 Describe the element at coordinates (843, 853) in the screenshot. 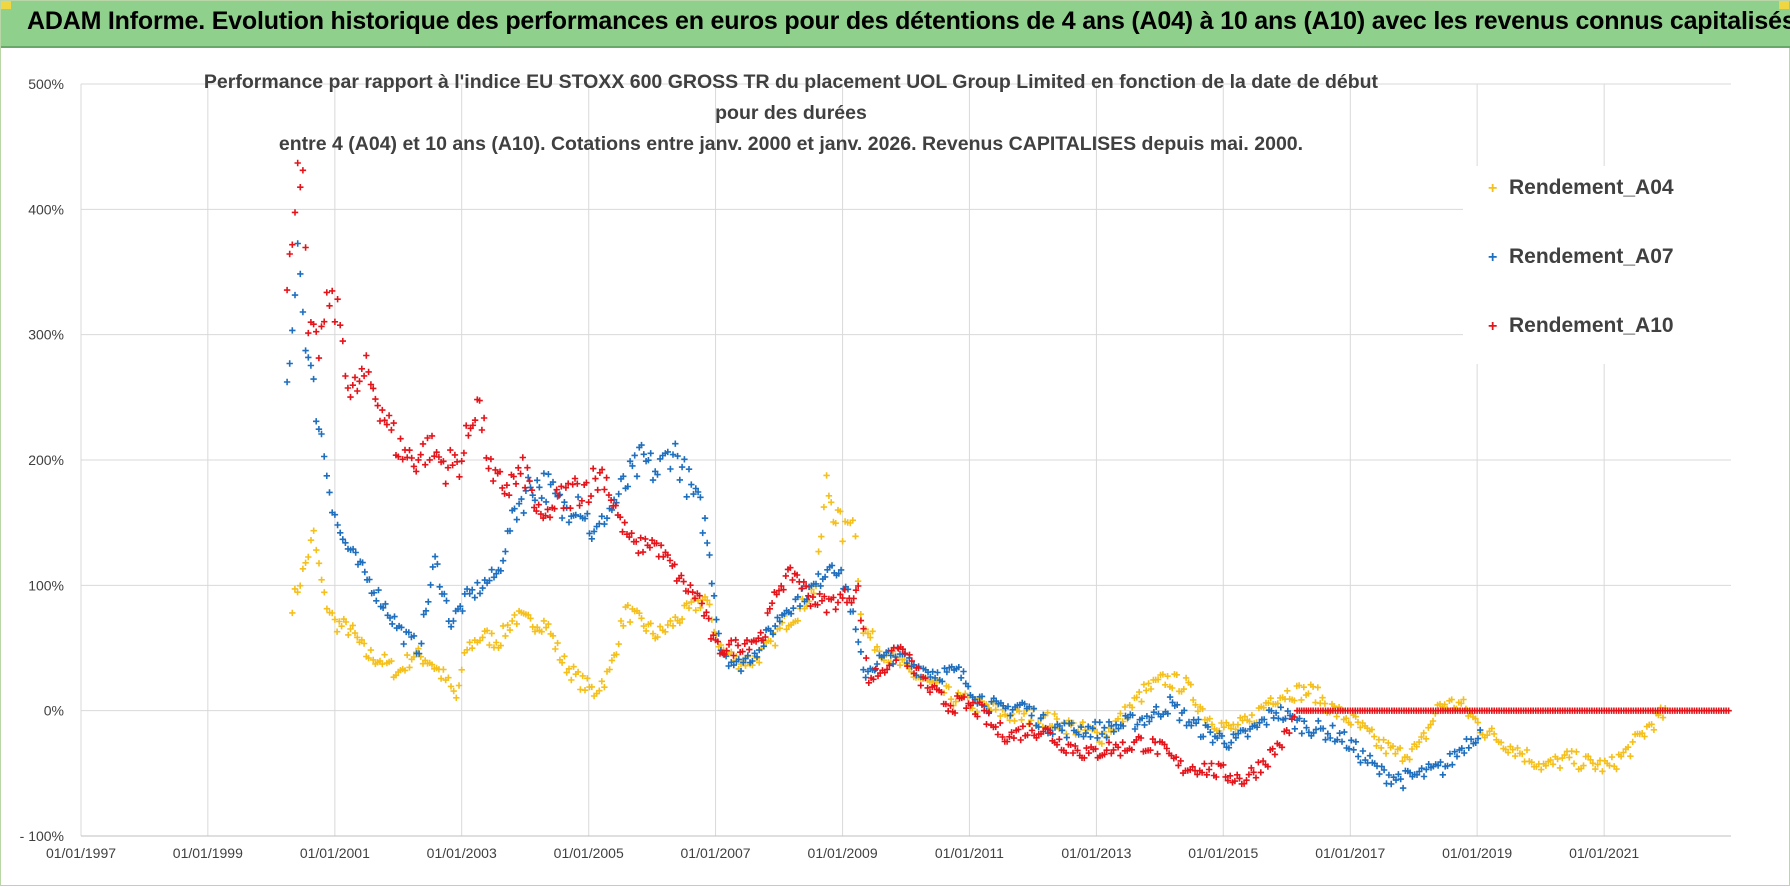

I see `x-tick-label: 01/01/2009` at that location.